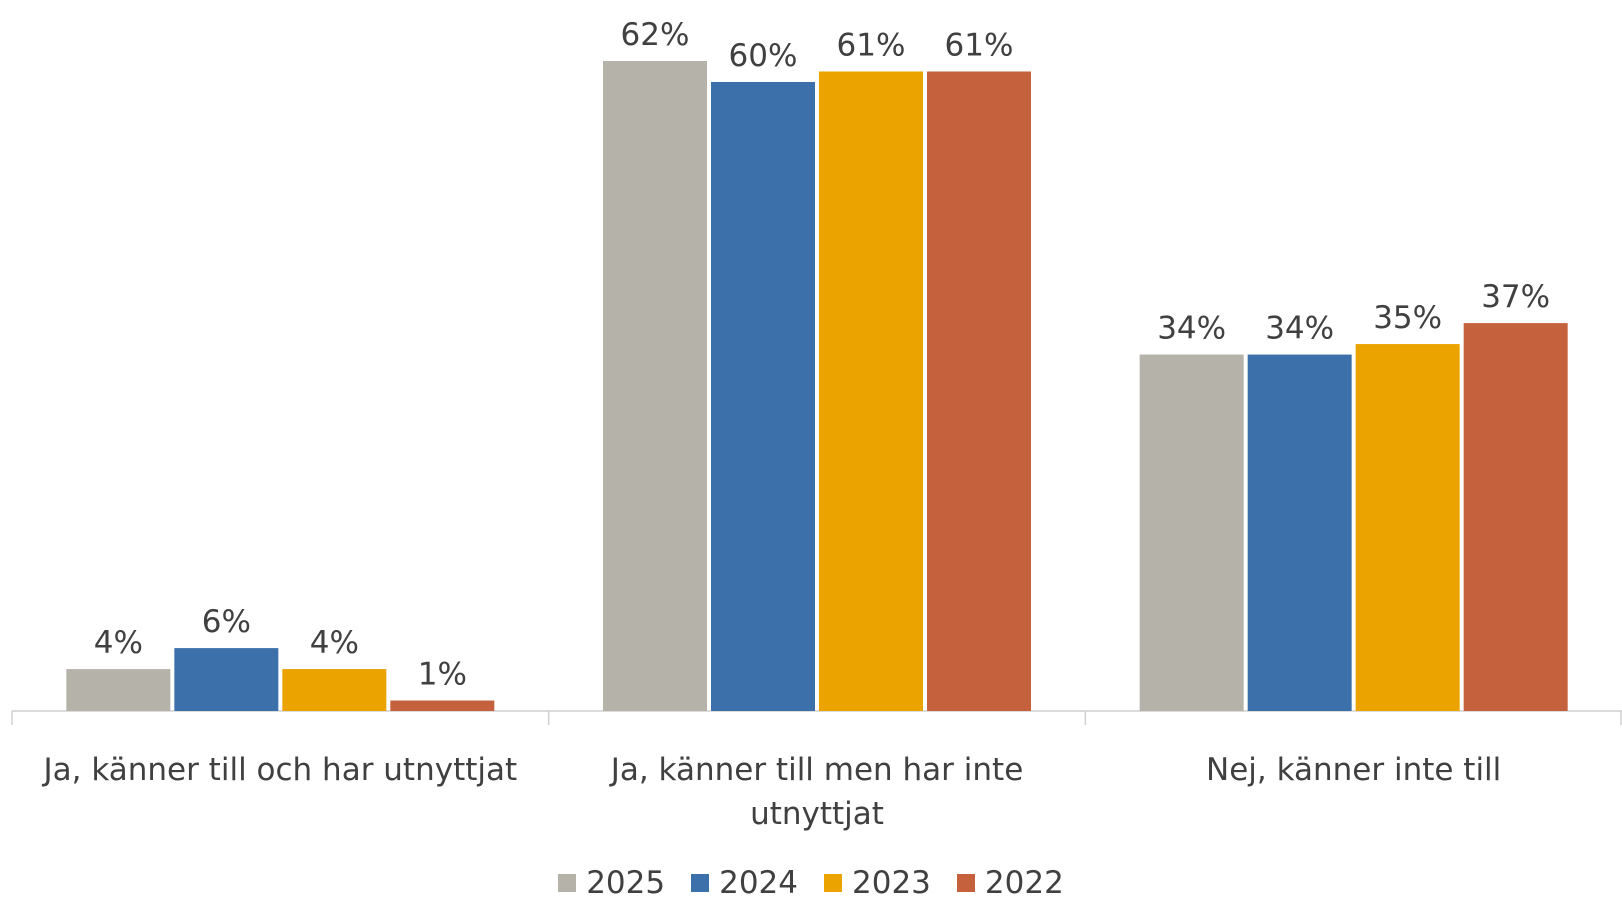  Describe the element at coordinates (1354, 770) in the screenshot. I see `x-tick-label: Nej, känner inte till` at that location.